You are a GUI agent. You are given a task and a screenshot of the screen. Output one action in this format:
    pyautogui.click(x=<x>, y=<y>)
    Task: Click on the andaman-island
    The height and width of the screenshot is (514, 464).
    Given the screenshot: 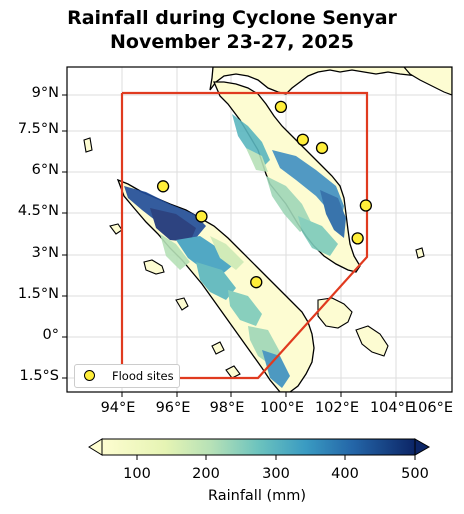 What is the action you would take?
    pyautogui.click(x=88, y=145)
    